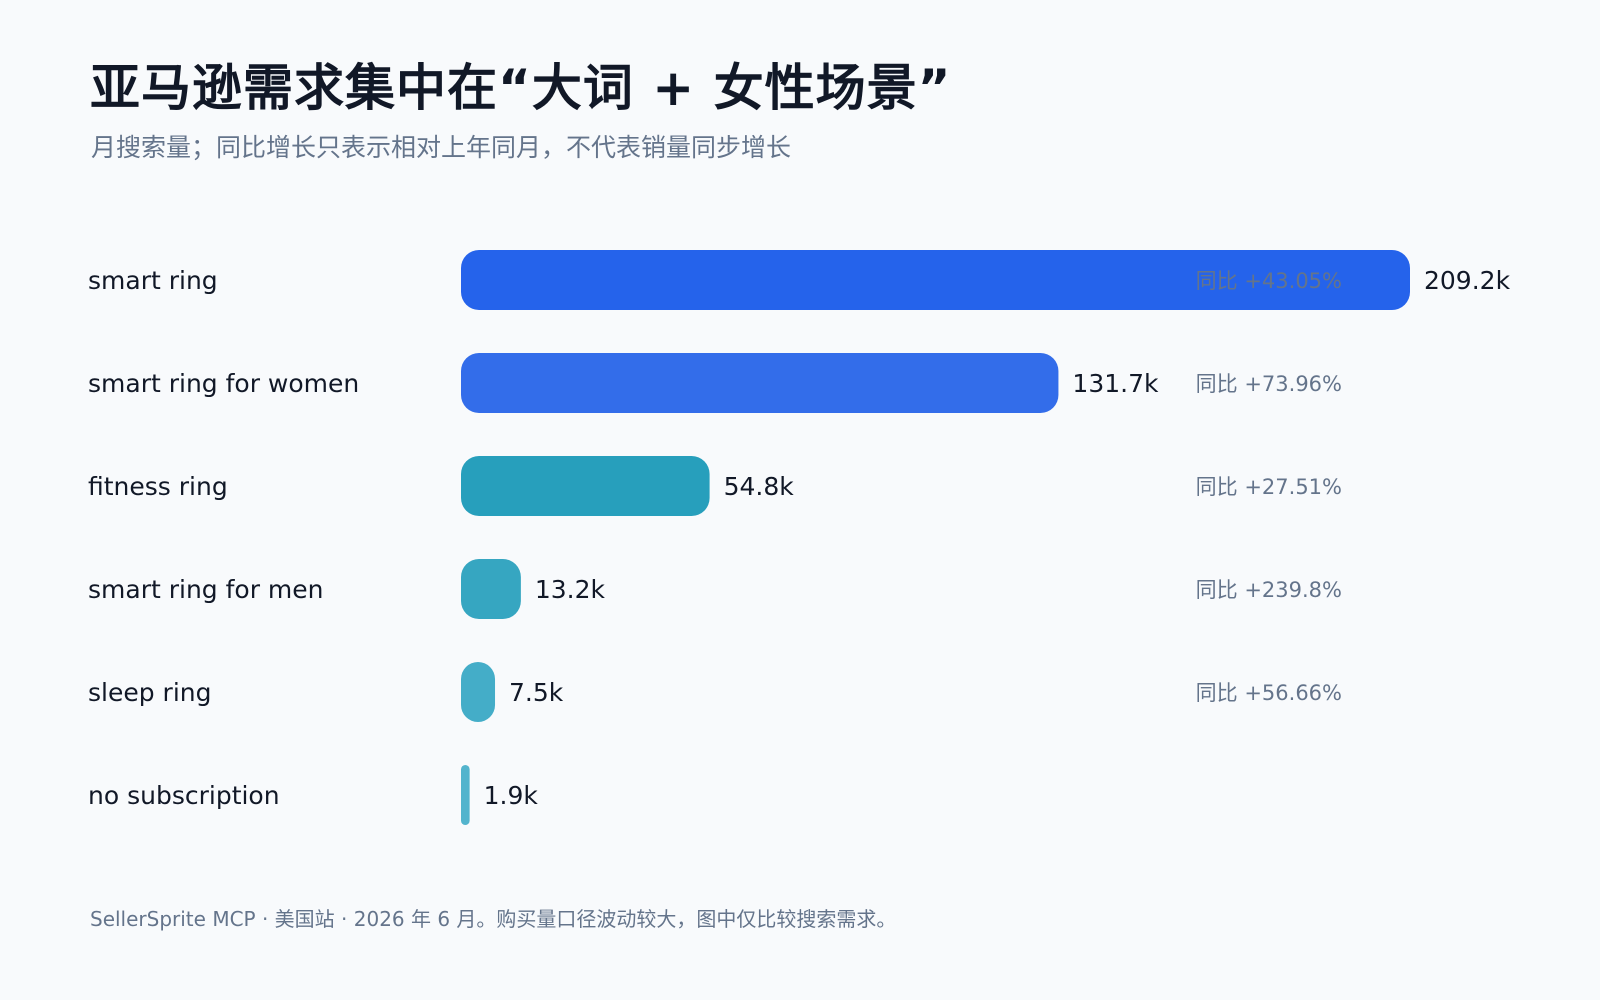  I want to click on category-label: no subscription, so click(184, 795).